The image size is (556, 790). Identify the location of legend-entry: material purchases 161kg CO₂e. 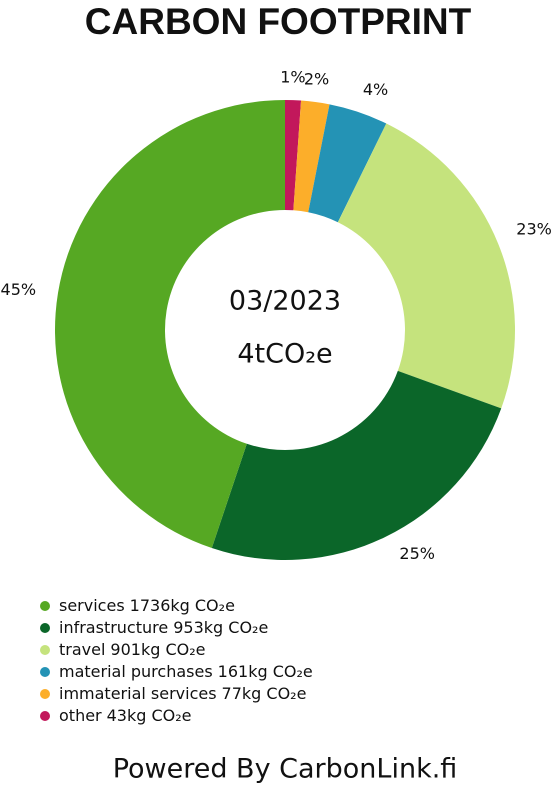
(186, 671).